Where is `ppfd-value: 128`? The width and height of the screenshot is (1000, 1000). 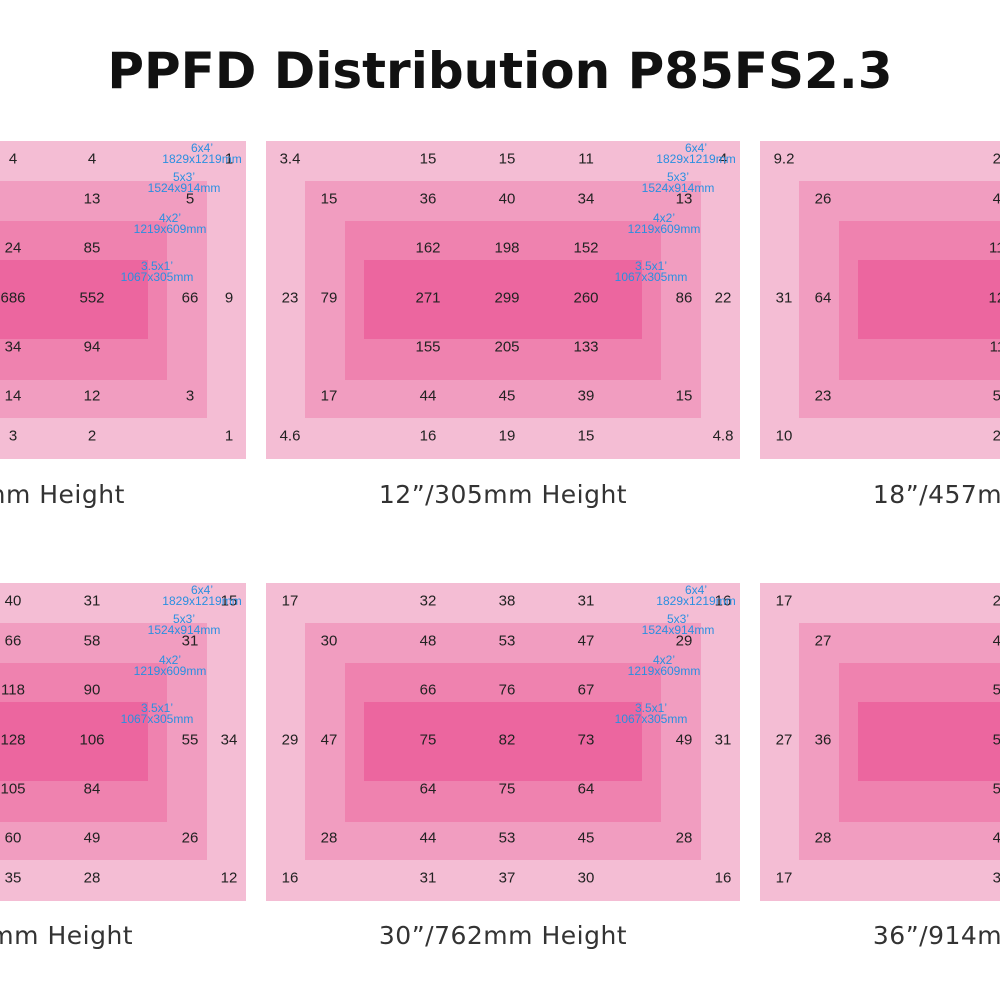
ppfd-value: 128 is located at coordinates (13, 740).